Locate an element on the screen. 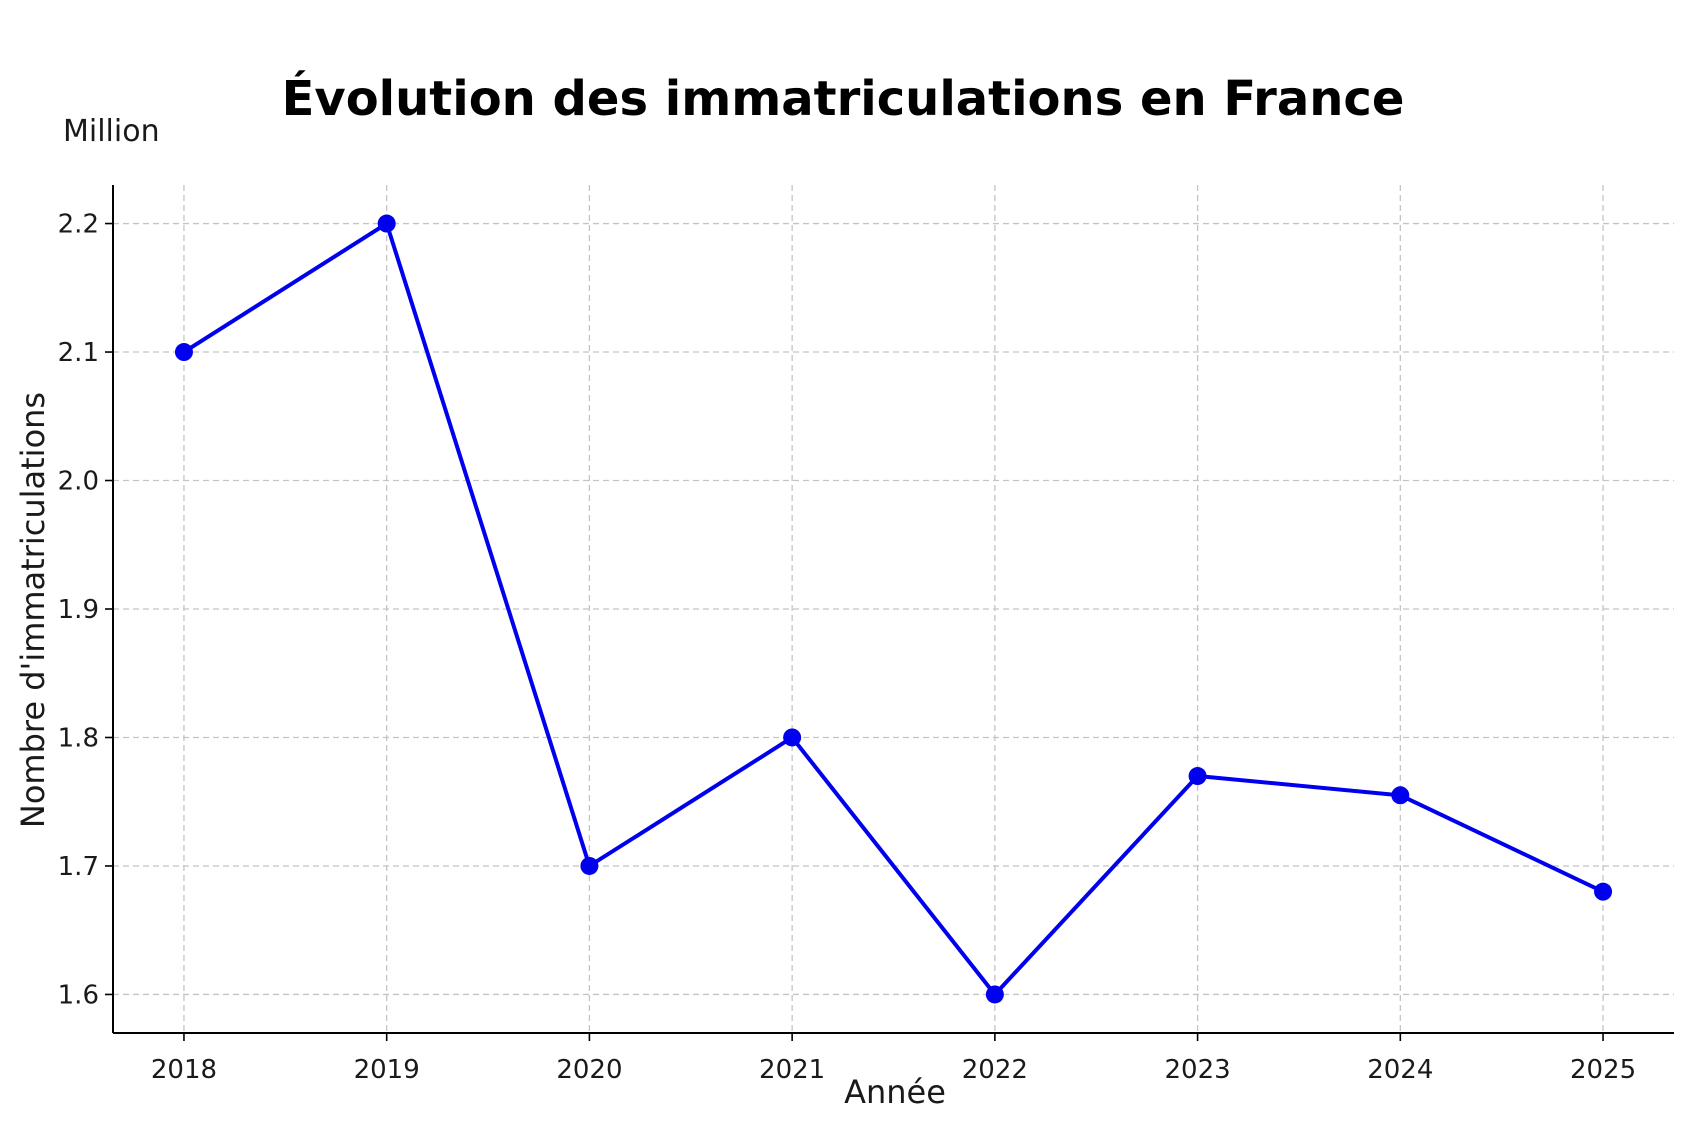 This screenshot has width=1687, height=1126. y-tick-label: 1.7 is located at coordinates (78, 867).